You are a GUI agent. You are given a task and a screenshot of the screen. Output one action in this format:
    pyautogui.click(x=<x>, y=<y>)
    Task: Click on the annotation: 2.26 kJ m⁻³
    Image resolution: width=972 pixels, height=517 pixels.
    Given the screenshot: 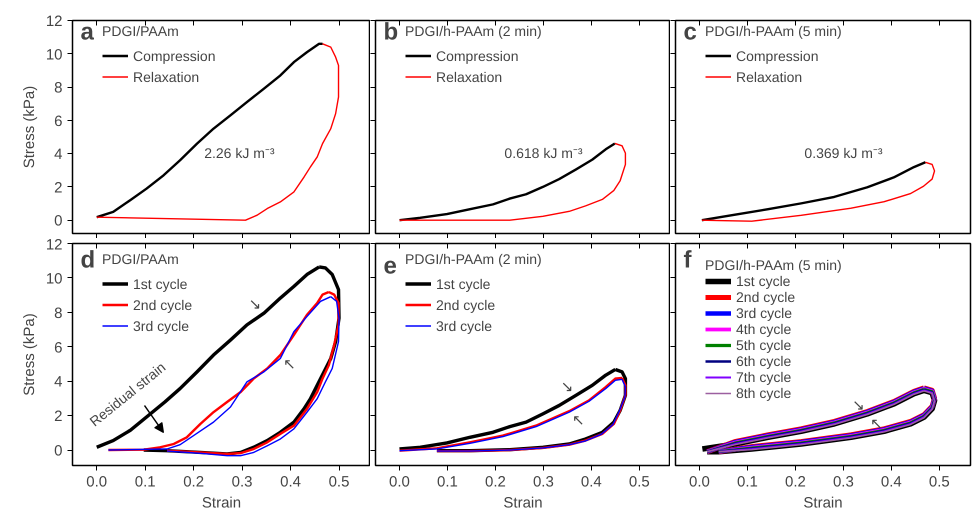 What is the action you would take?
    pyautogui.click(x=239, y=152)
    